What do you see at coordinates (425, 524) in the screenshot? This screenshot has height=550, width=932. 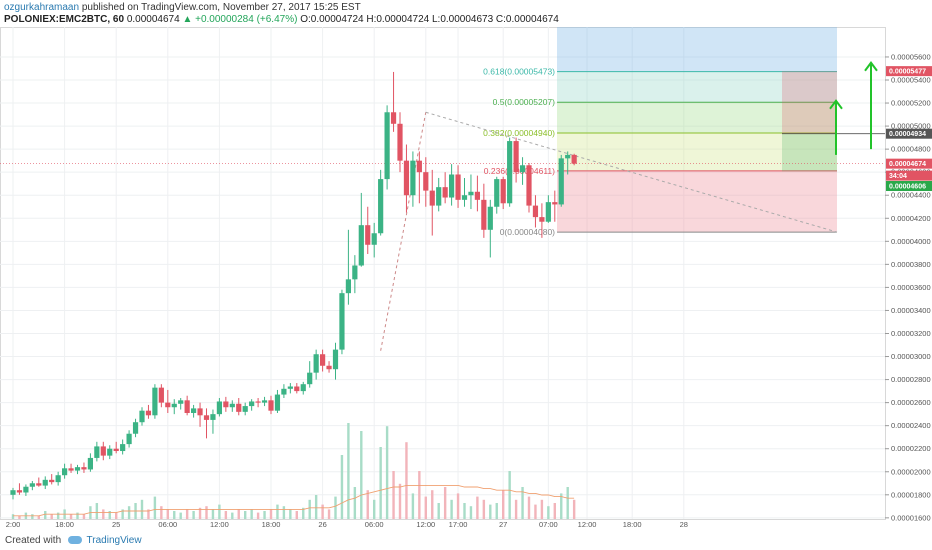 I see `x-tick-label: 12:00` at bounding box center [425, 524].